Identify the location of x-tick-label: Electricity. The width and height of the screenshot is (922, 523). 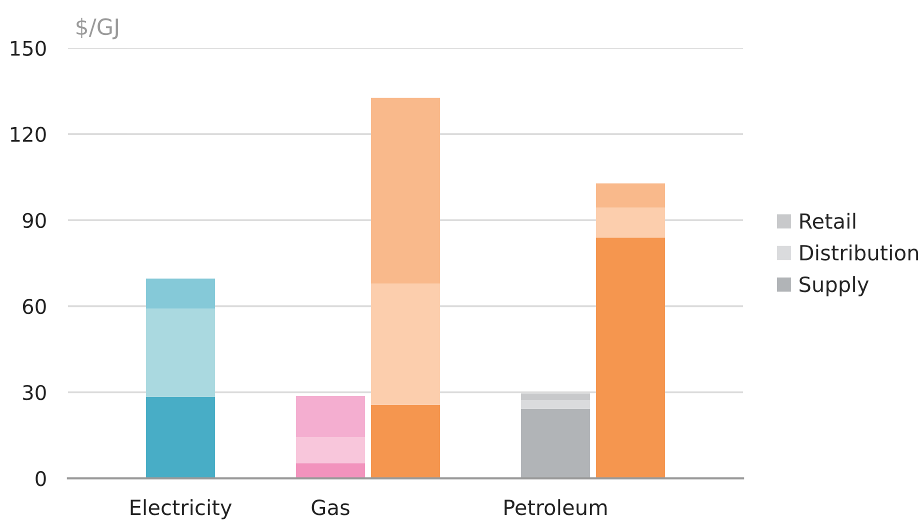
(181, 509).